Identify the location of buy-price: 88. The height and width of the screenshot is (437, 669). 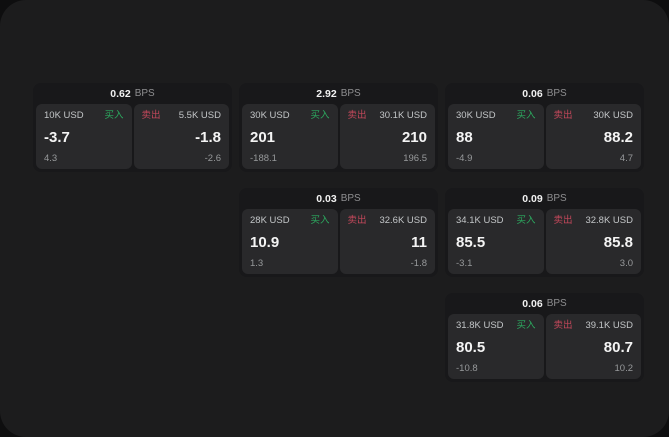
(464, 137).